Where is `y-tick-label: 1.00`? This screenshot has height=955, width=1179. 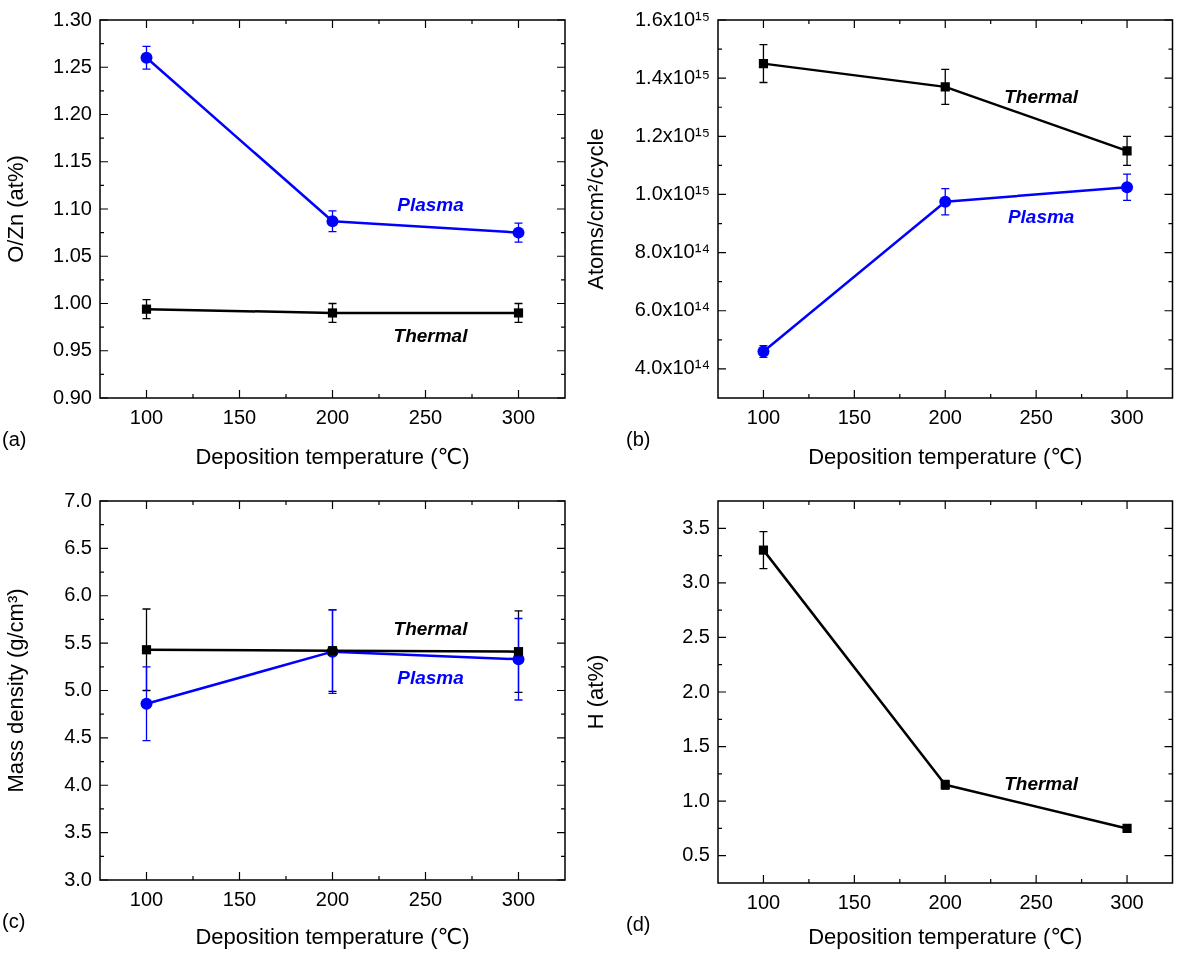
y-tick-label: 1.00 is located at coordinates (72, 302).